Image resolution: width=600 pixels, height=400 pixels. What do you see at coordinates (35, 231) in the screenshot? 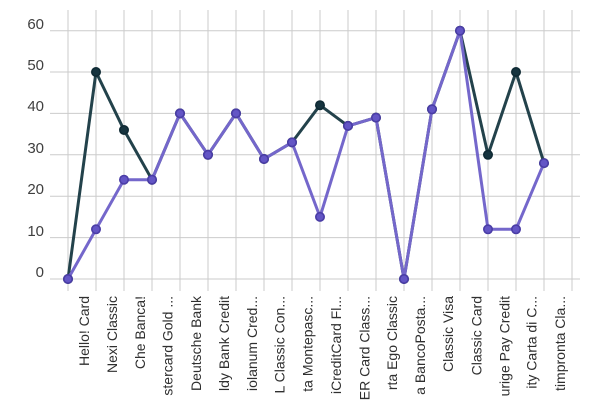
I see `y-axis-tick-label: 10` at bounding box center [35, 231].